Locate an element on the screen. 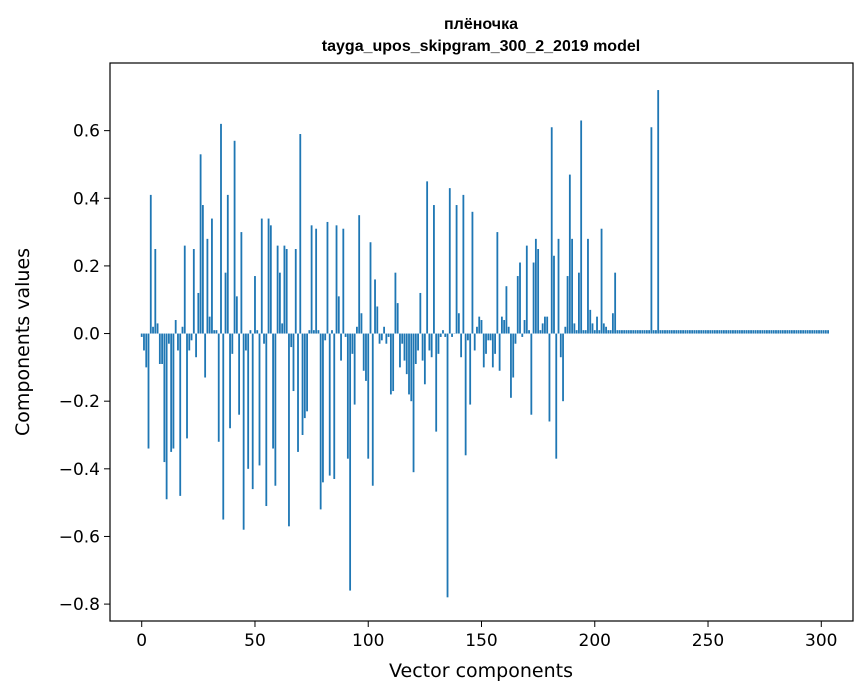 This screenshot has height=696, width=867. chart-title: плёночка is located at coordinates (481, 24).